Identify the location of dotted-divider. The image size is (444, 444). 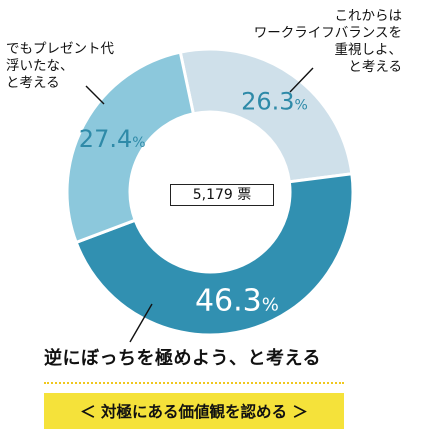
(194, 383).